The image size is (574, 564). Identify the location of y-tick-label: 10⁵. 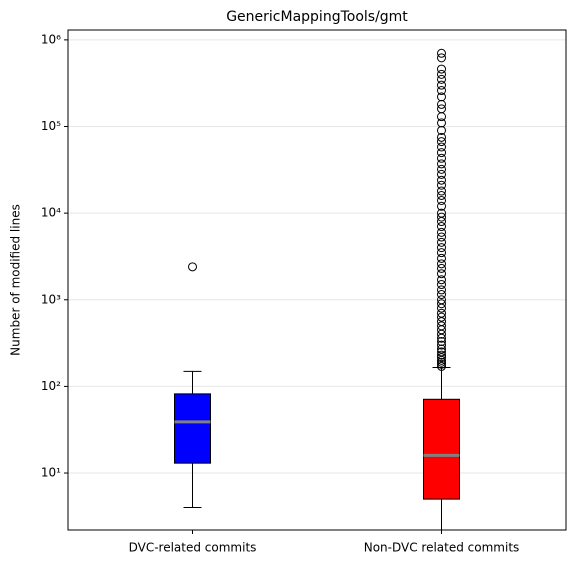
(51, 126).